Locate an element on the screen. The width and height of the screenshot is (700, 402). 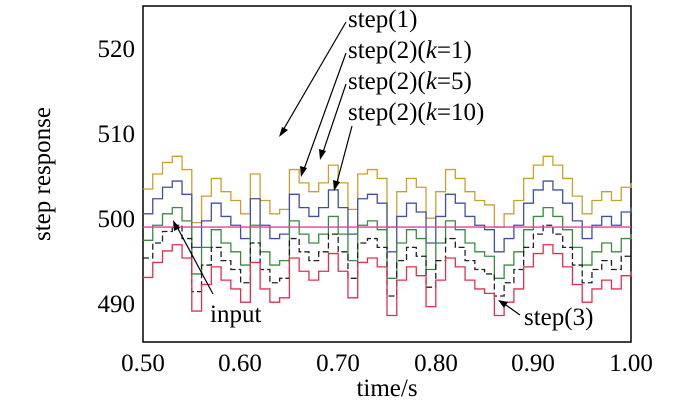
annotation-k10-k: k is located at coordinates (432, 112).